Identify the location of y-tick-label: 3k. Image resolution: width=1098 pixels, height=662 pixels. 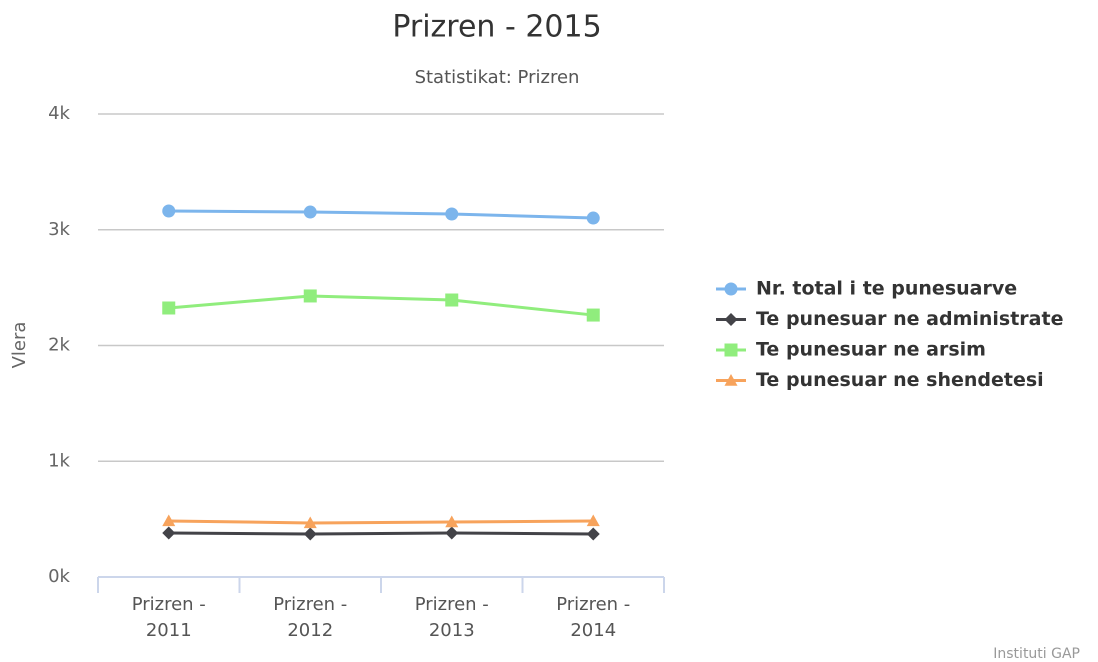
(59, 229).